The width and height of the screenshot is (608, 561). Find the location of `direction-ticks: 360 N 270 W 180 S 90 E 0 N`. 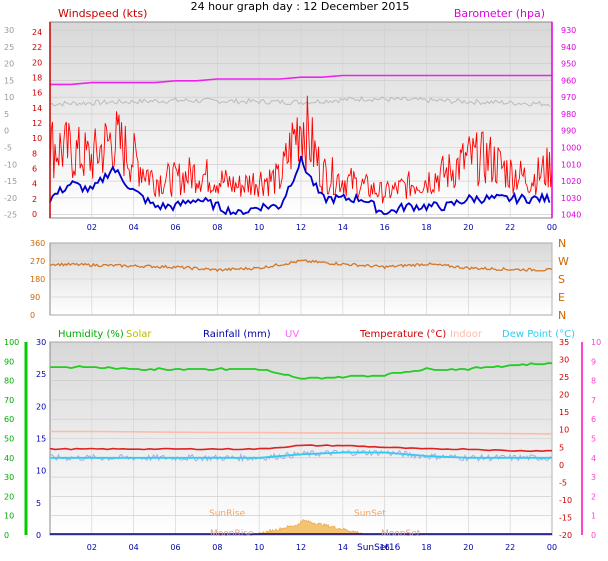

direction-ticks: 360 N 270 W 180 S 90 E 0 N is located at coordinates (299, 279).